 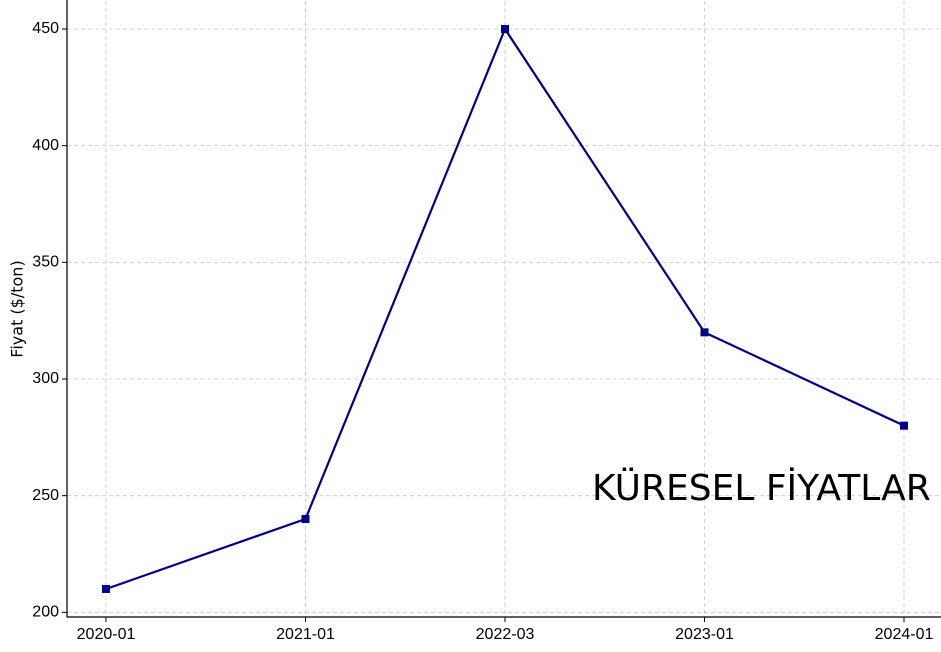 I want to click on y-tick-label: 350, so click(x=45, y=262).